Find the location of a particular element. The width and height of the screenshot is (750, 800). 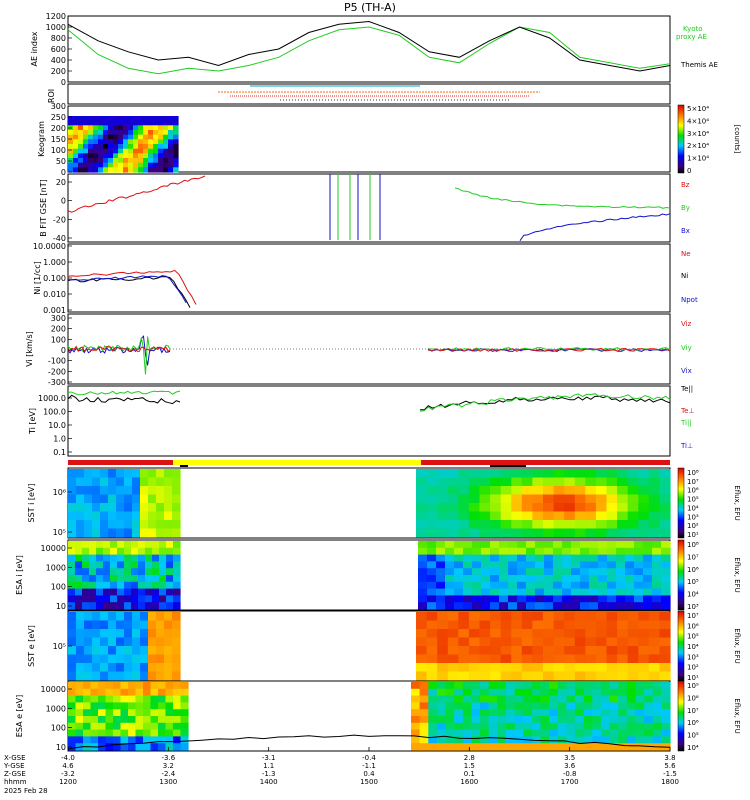

legend-bz: Bz is located at coordinates (685, 185).